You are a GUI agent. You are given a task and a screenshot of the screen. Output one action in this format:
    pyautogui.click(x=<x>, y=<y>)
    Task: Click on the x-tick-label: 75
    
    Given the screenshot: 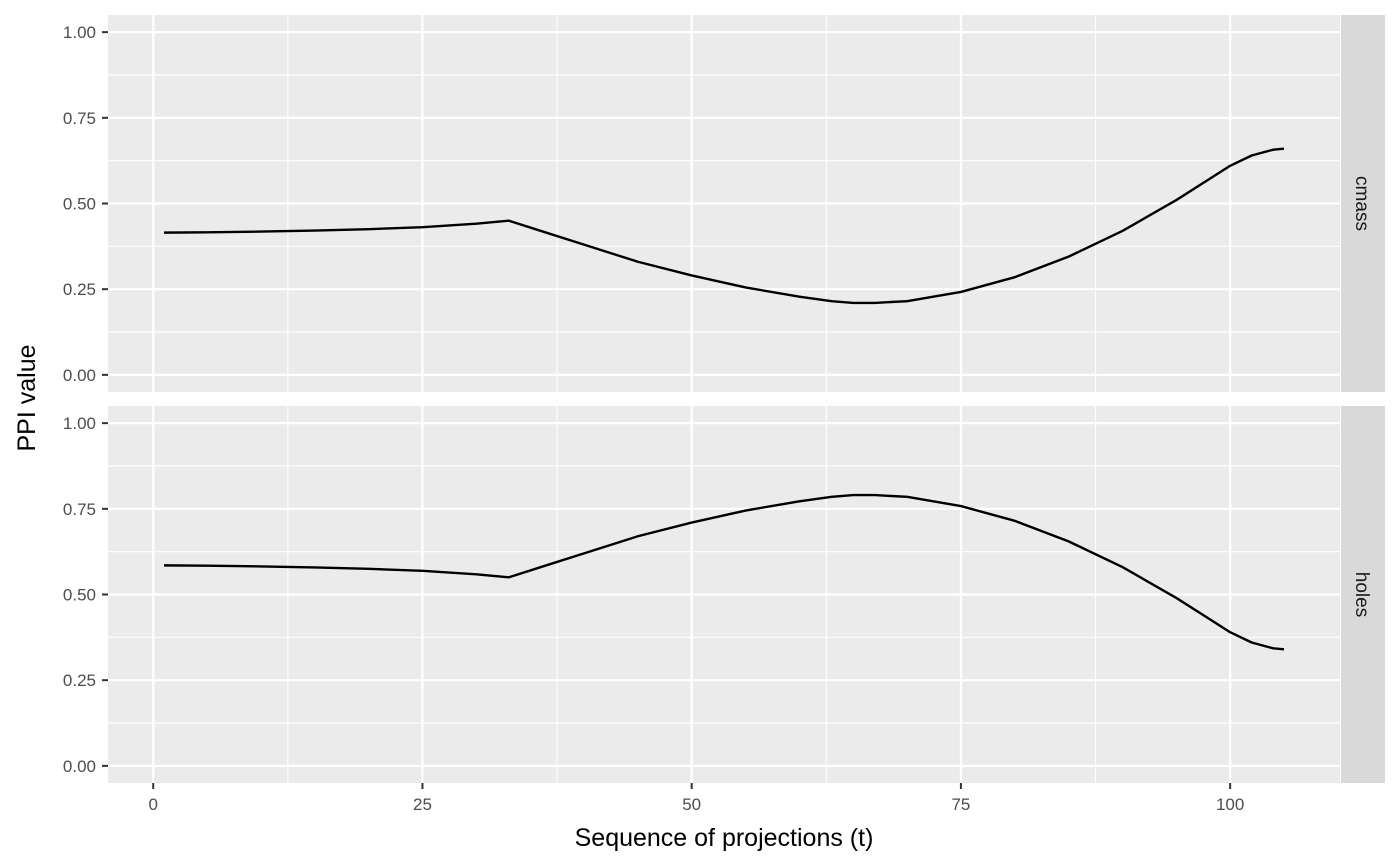 What is the action you would take?
    pyautogui.click(x=960, y=804)
    